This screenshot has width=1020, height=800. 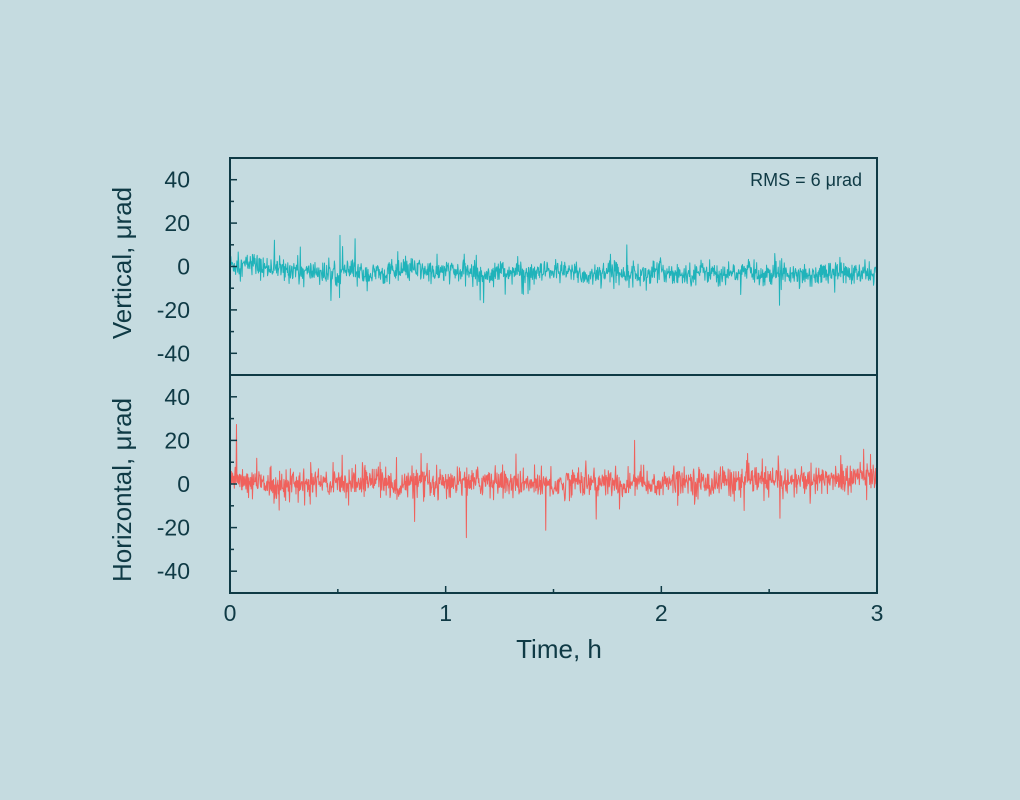 I want to click on x-axis: 0 1 2 3 Time, h, so click(x=554, y=625).